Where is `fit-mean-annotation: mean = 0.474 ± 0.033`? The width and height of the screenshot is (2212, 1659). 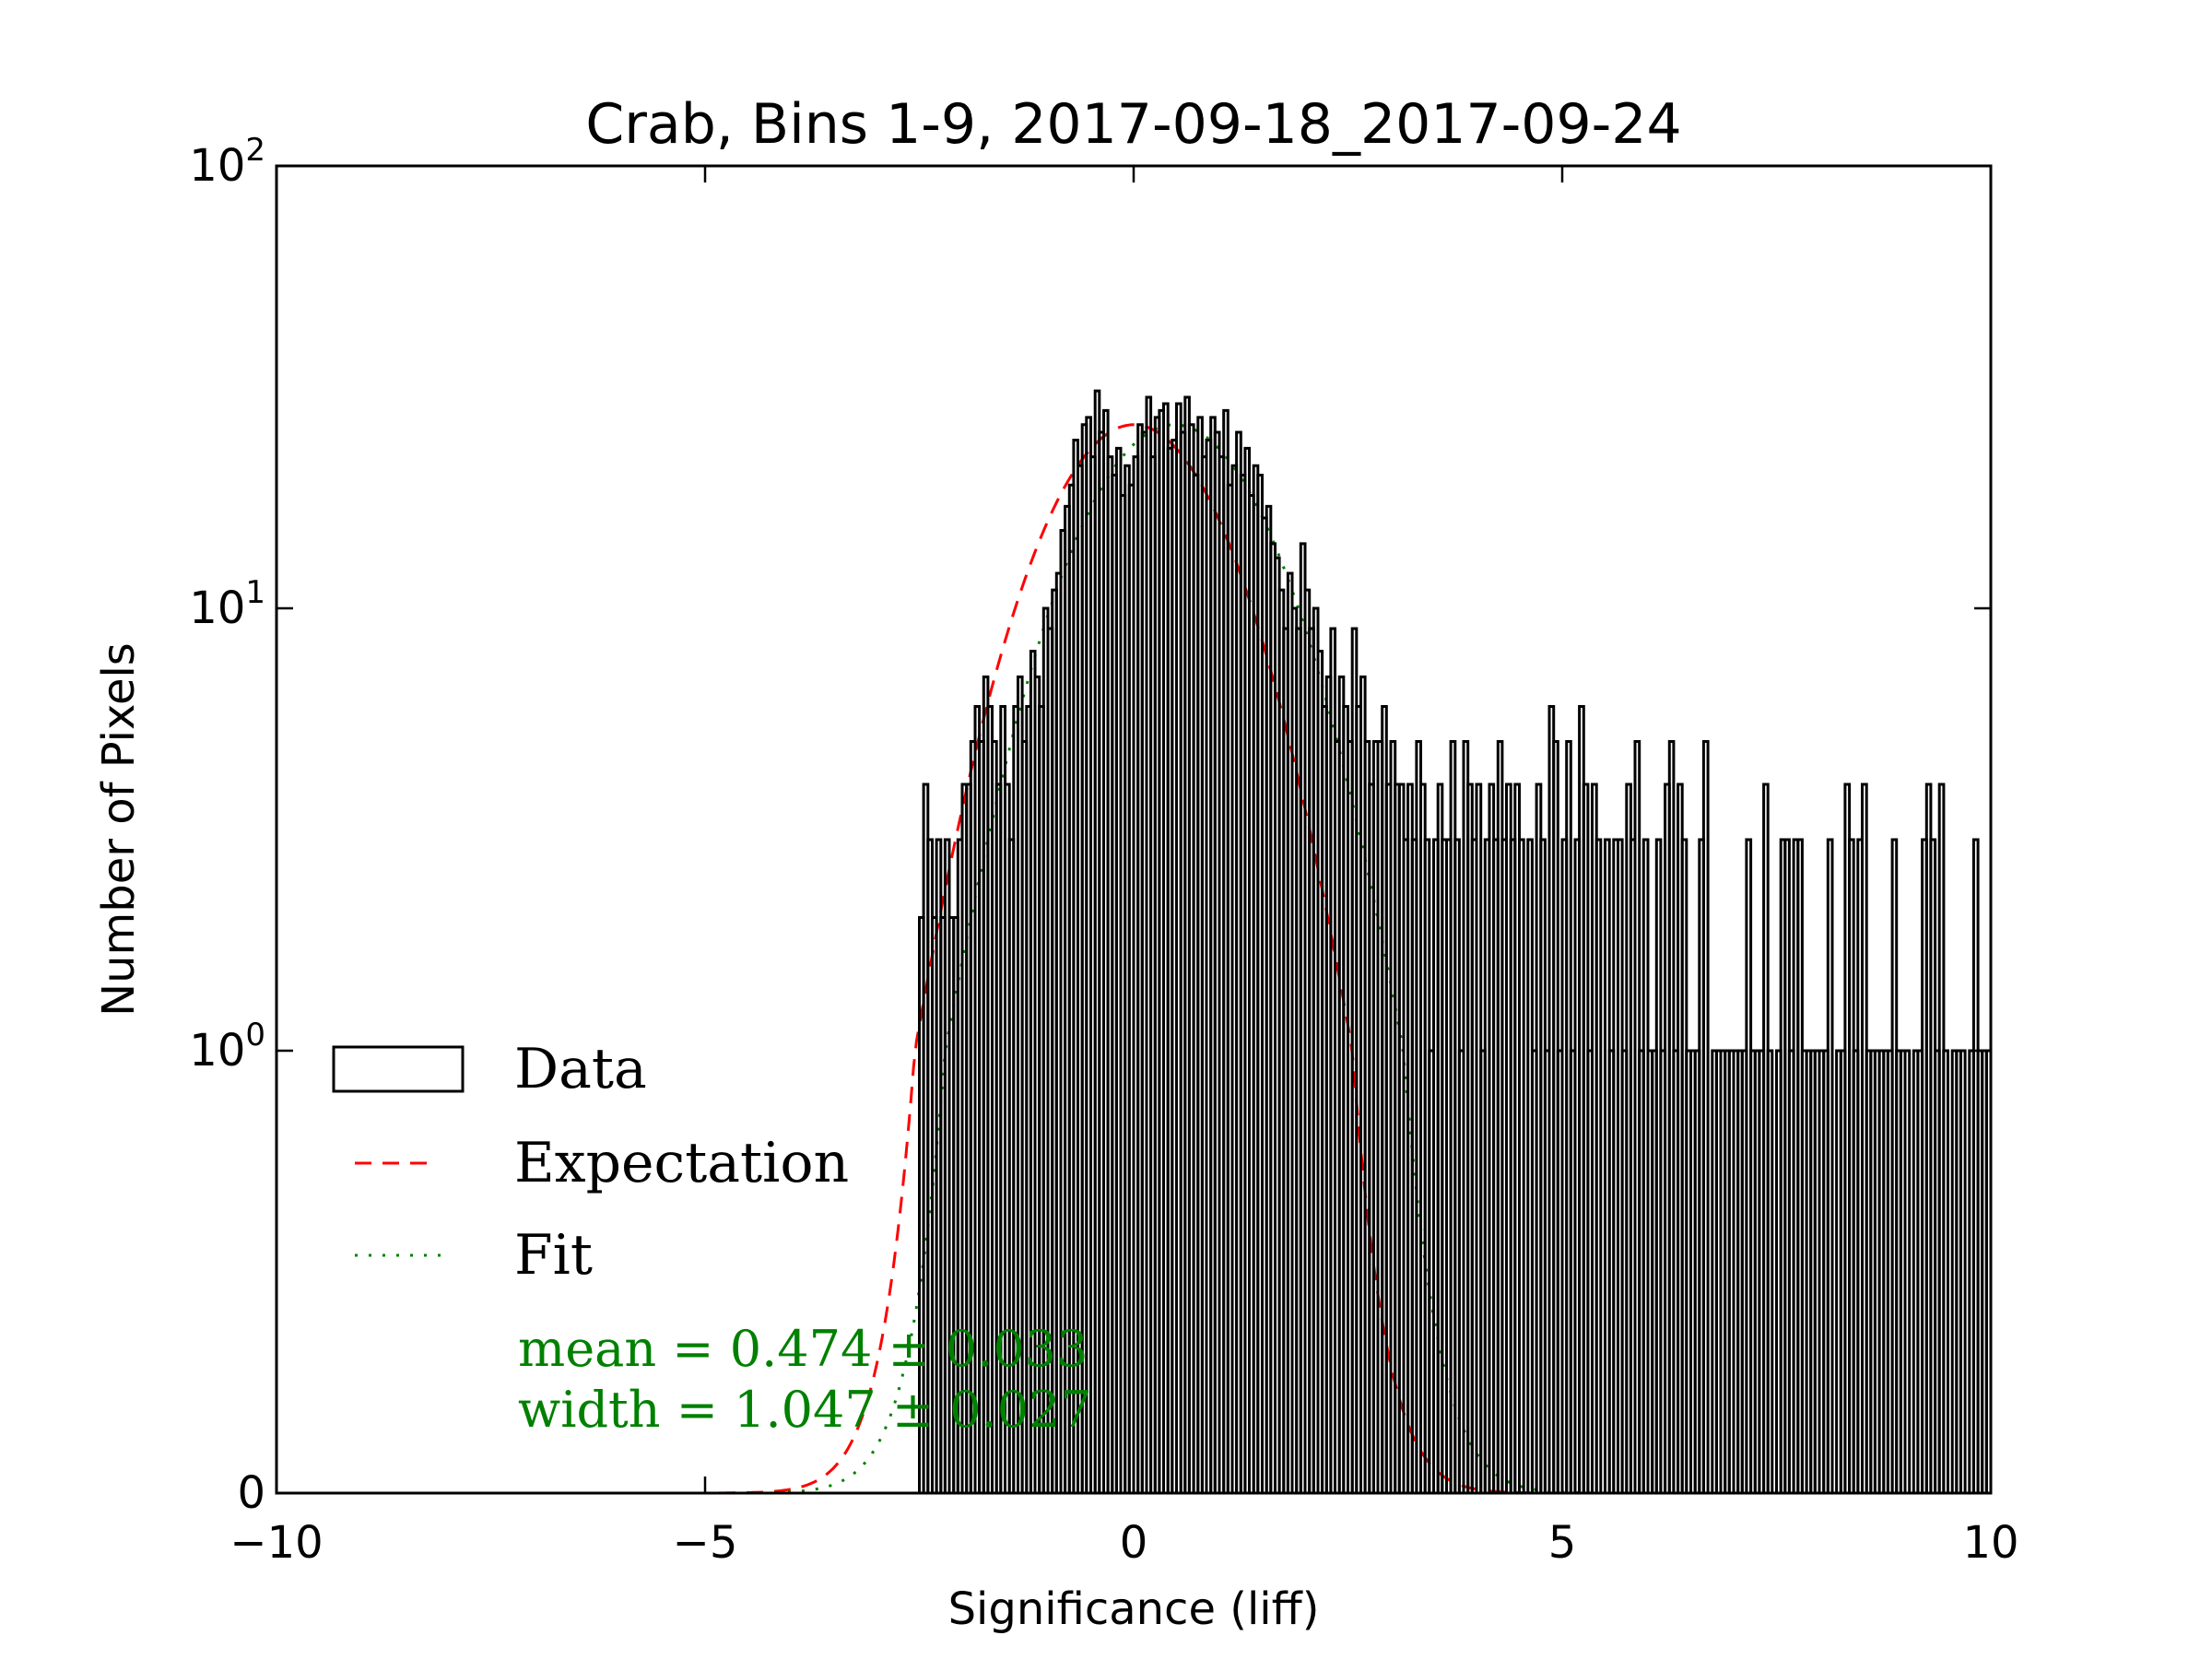 fit-mean-annotation: mean = 0.474 ± 0.033 is located at coordinates (803, 1349).